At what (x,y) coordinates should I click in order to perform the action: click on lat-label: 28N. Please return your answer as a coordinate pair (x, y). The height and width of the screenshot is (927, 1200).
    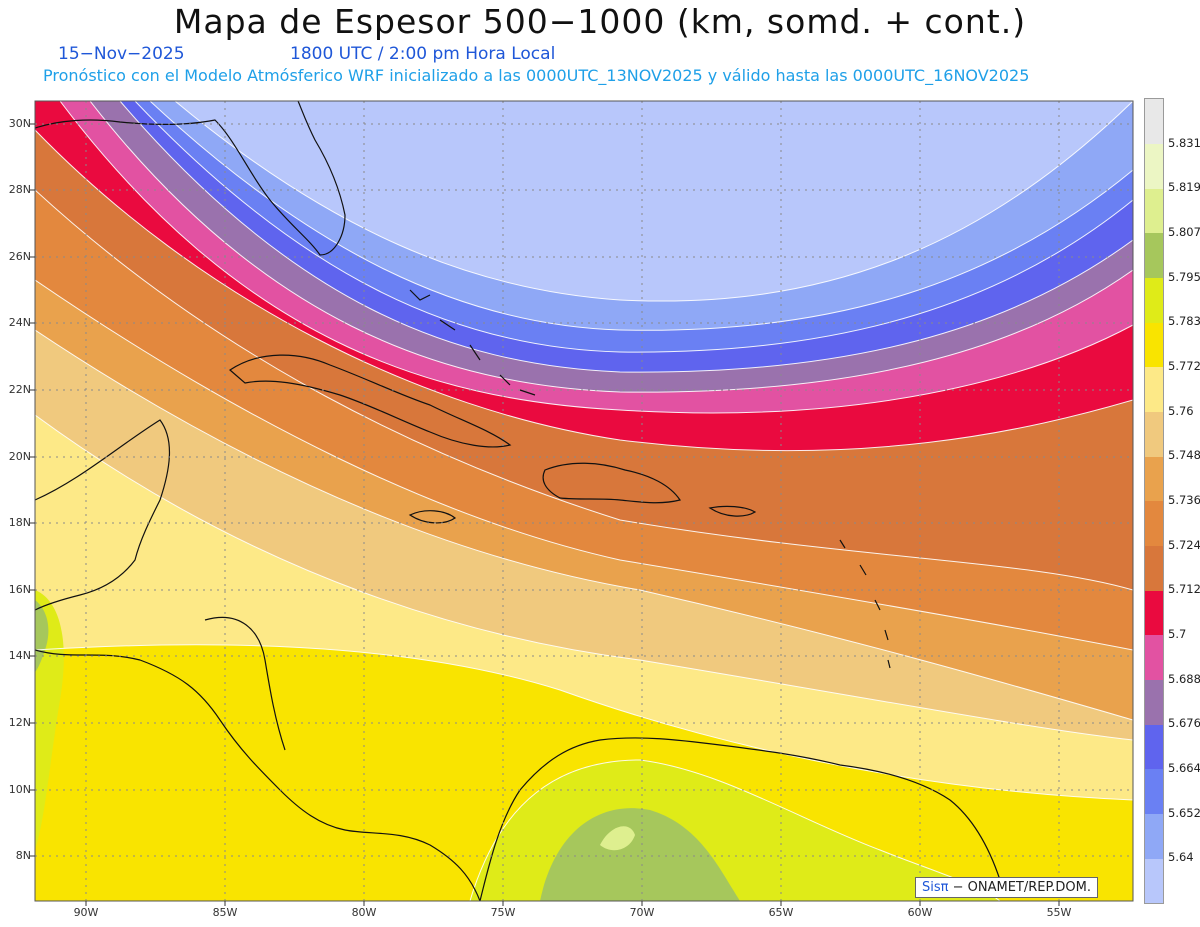
    Looking at the image, I should click on (19, 189).